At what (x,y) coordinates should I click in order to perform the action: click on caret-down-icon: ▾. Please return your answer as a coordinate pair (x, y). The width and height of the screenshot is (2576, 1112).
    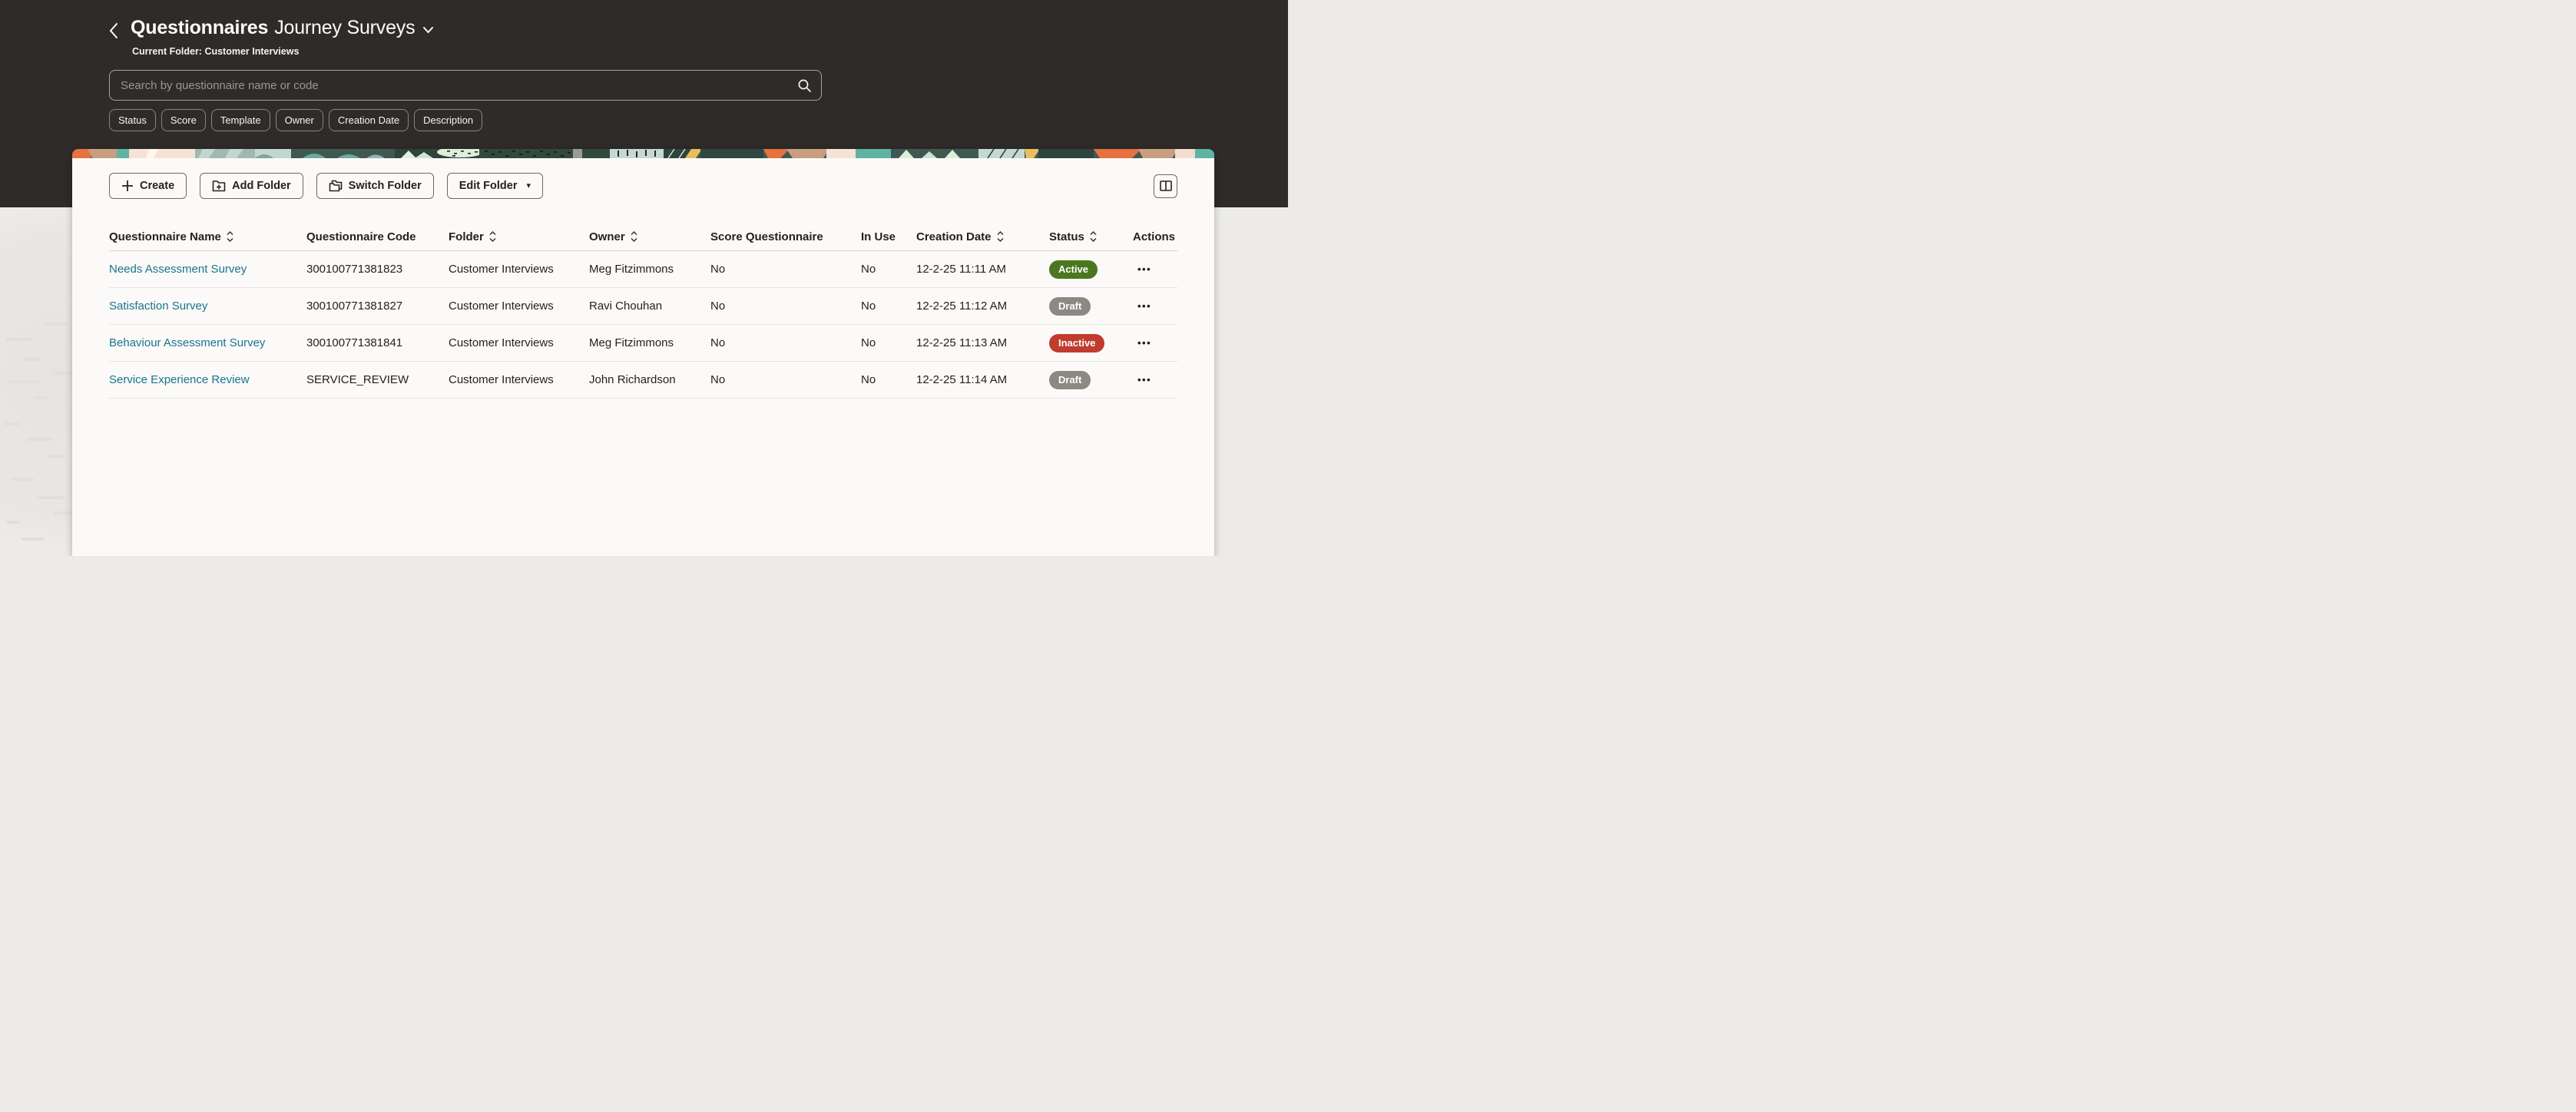
    Looking at the image, I should click on (528, 185).